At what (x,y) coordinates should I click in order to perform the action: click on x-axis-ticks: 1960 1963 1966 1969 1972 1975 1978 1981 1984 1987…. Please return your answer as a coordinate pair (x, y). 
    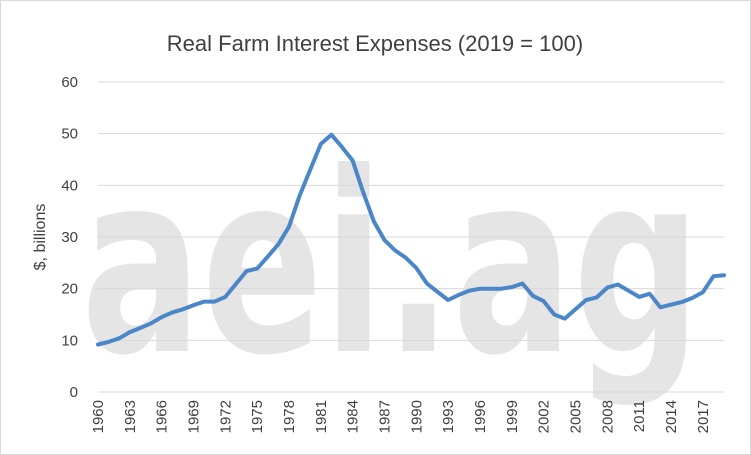
    Looking at the image, I should click on (401, 416).